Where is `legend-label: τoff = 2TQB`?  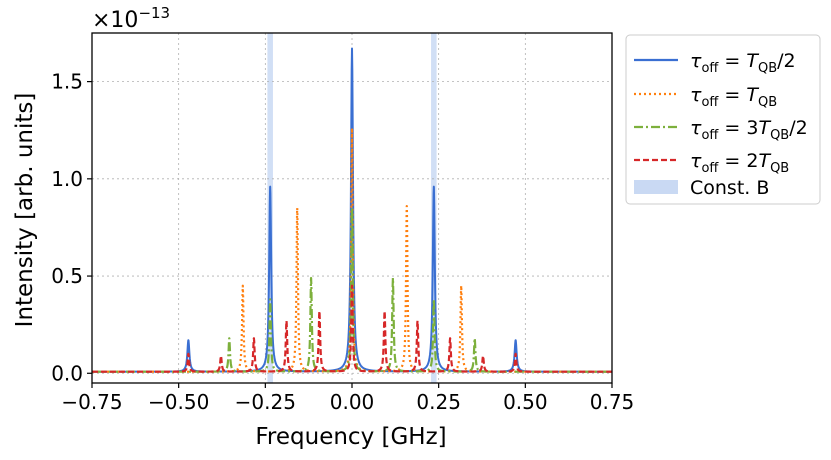 legend-label: τoff = 2TQB is located at coordinates (739, 163).